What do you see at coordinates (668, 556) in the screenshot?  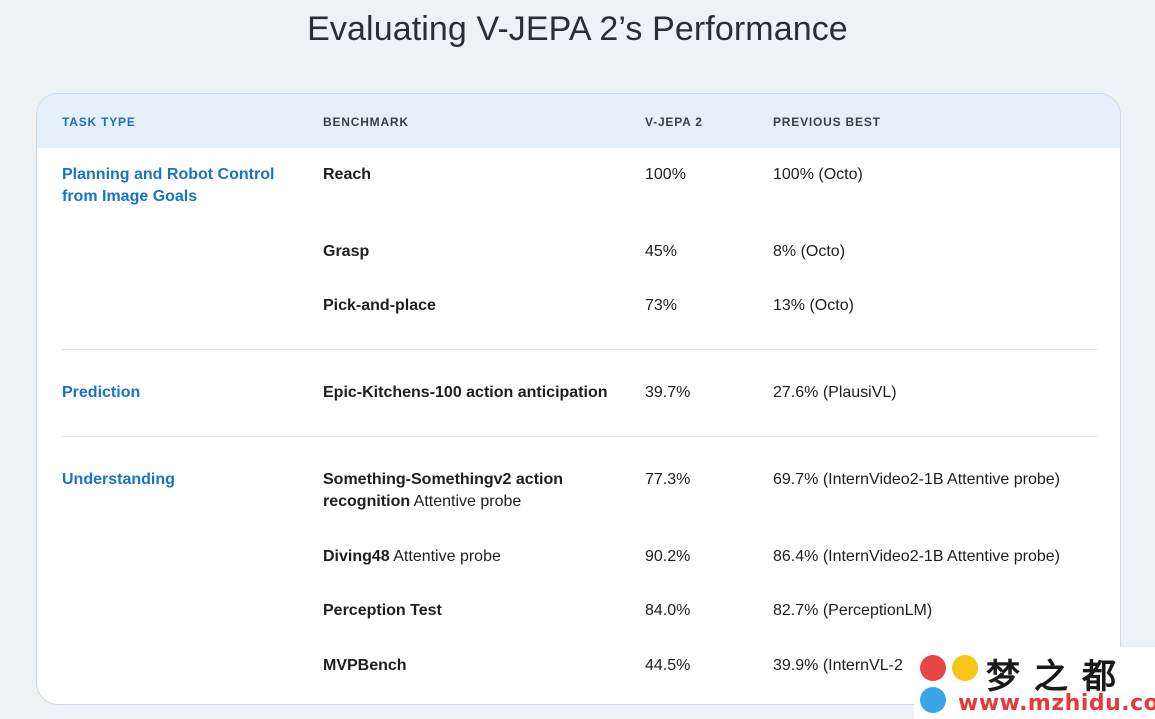 I see `vjepa2-score: 90.2%` at bounding box center [668, 556].